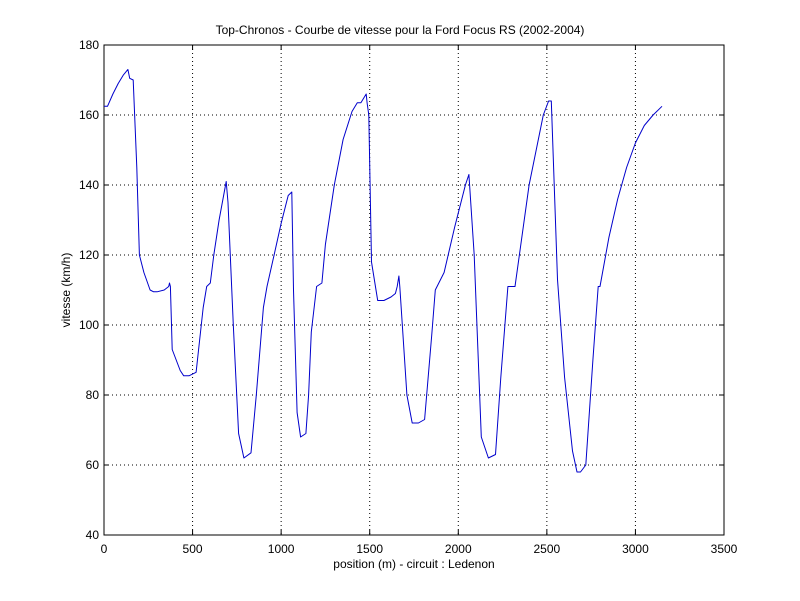 The height and width of the screenshot is (601, 800). What do you see at coordinates (281, 549) in the screenshot?
I see `x-tick-label: 1000` at bounding box center [281, 549].